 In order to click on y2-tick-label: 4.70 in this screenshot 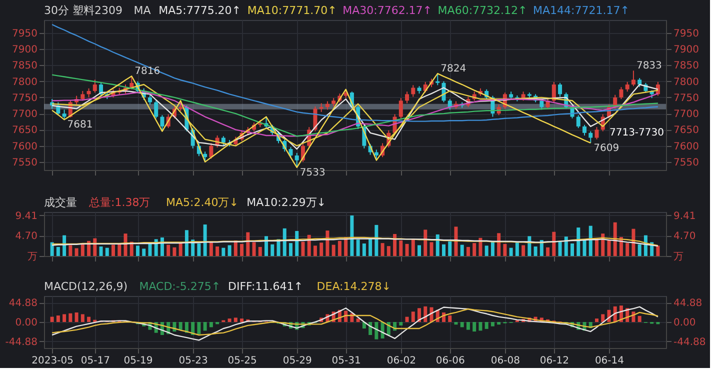, I will do `click(685, 236)`.